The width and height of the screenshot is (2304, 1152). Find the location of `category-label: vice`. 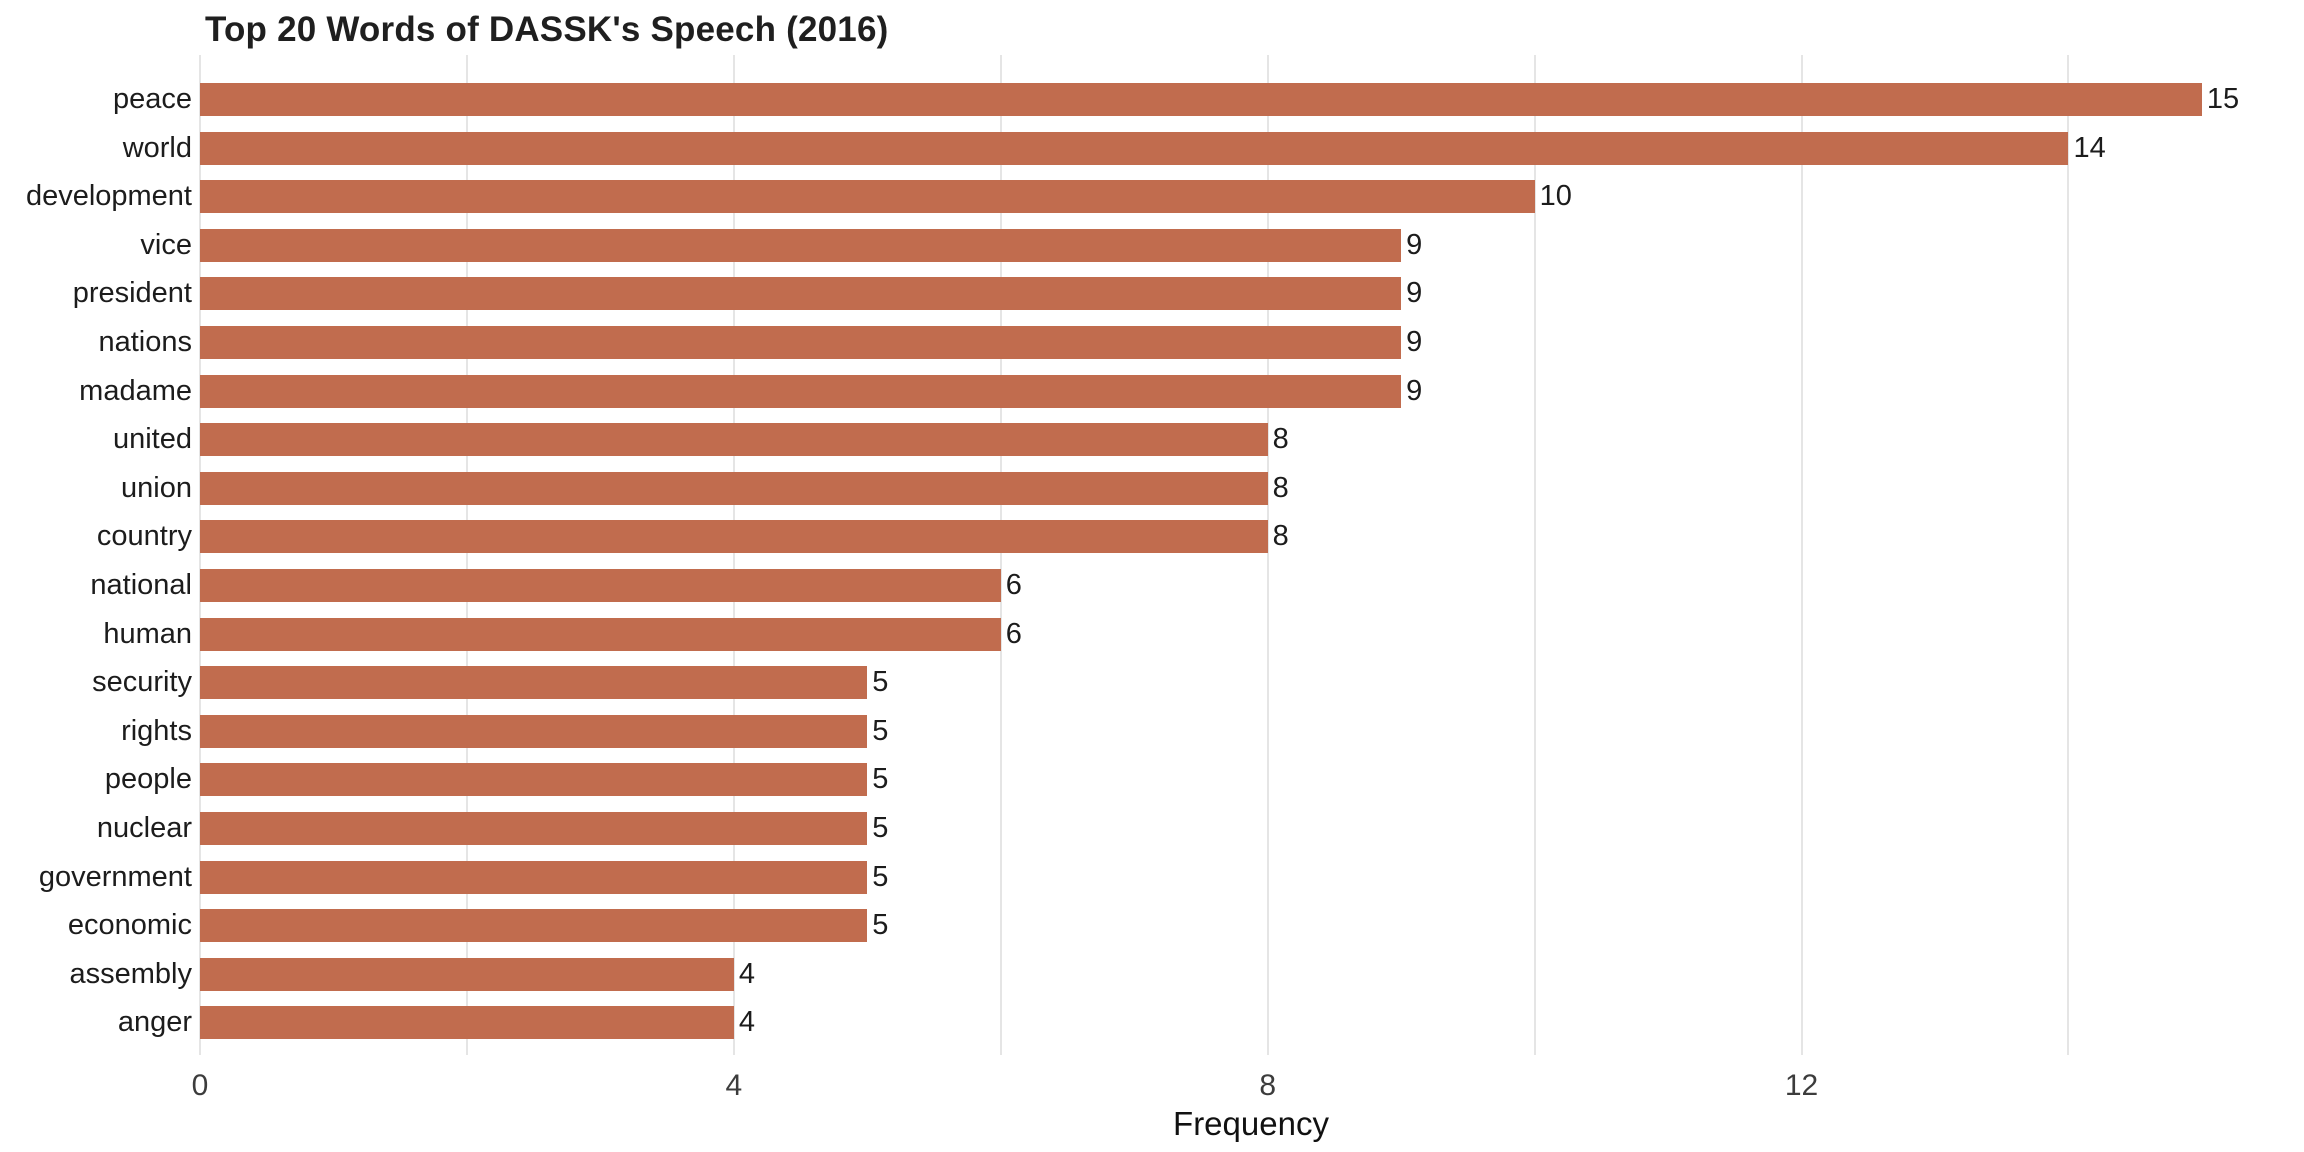

category-label: vice is located at coordinates (166, 244).